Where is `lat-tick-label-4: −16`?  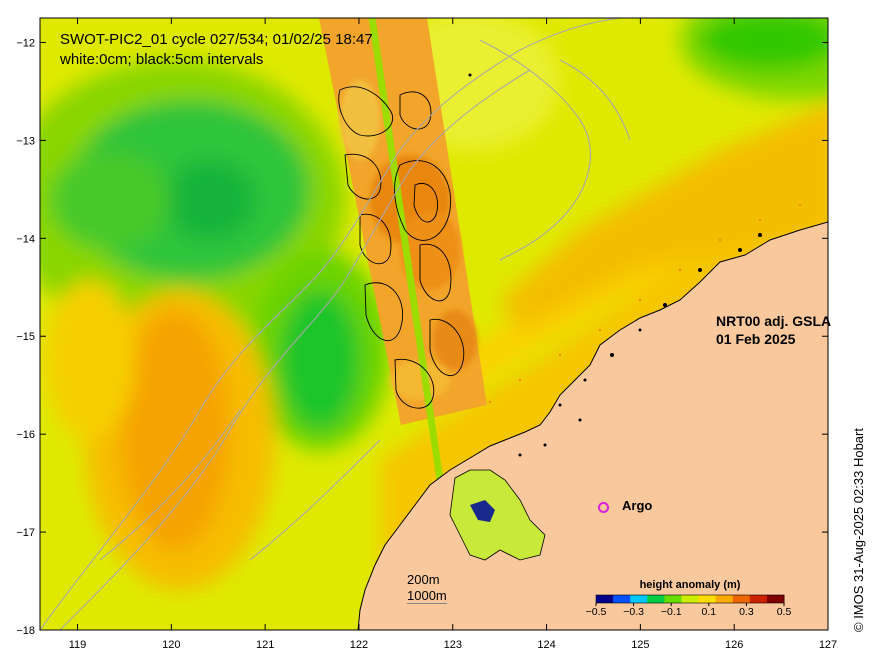
lat-tick-label-4: −16 is located at coordinates (25, 435).